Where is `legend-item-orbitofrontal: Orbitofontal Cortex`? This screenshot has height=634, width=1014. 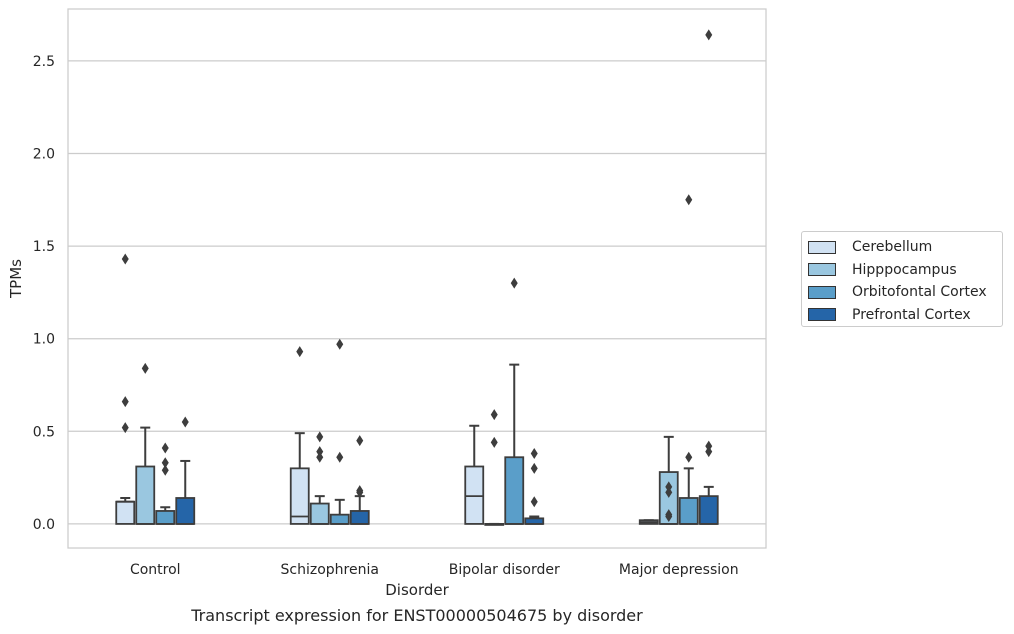 legend-item-orbitofrontal: Orbitofontal Cortex is located at coordinates (905, 292).